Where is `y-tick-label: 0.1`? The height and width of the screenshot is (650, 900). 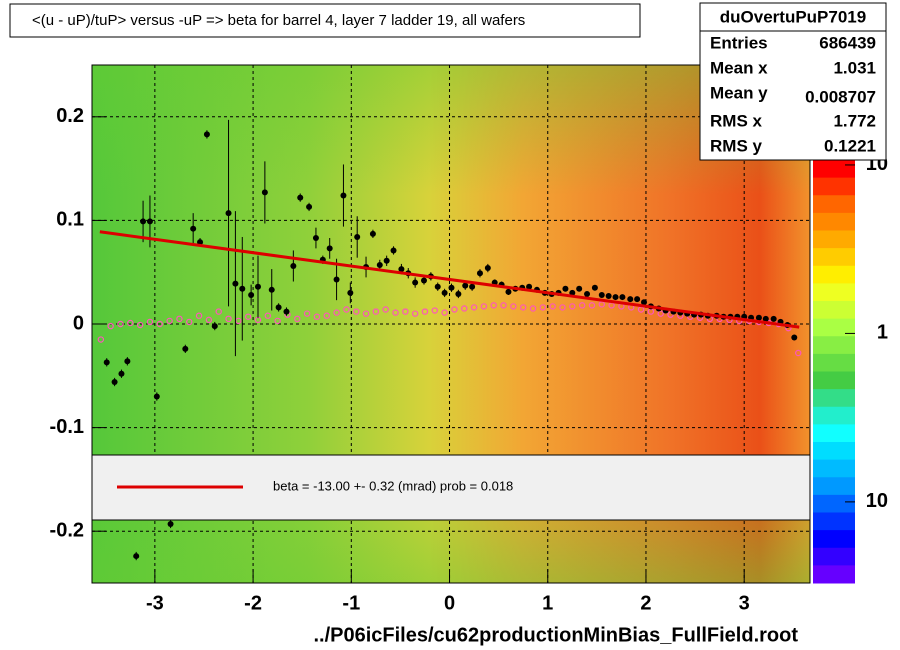
y-tick-label: 0.1 is located at coordinates (70, 220).